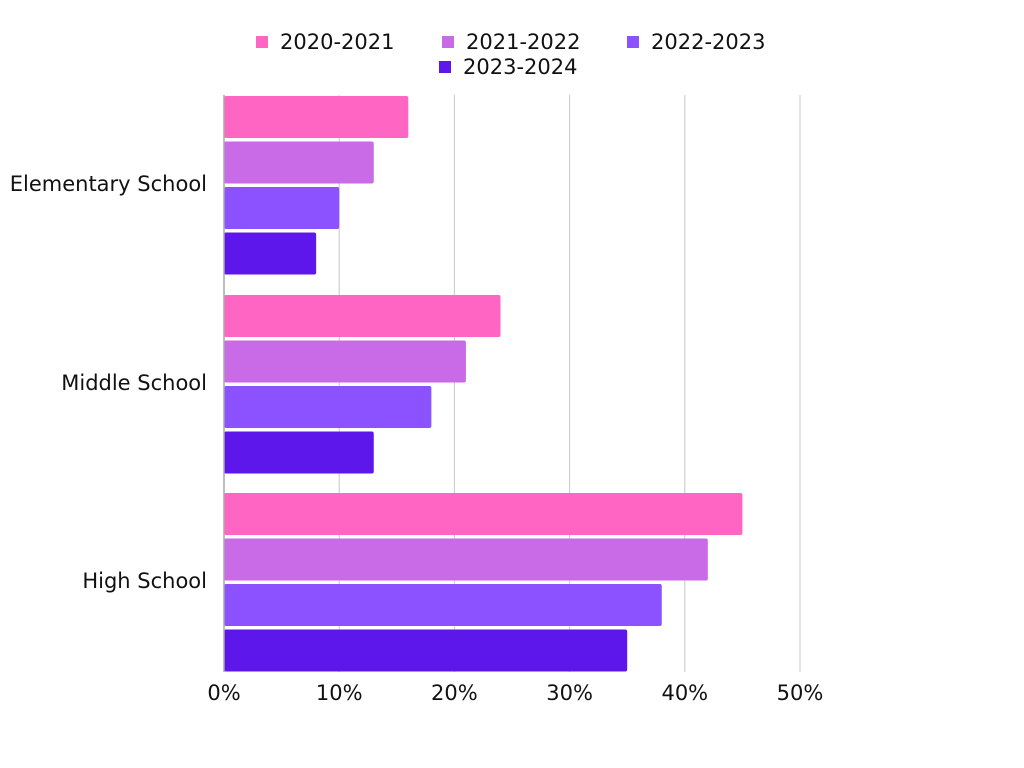  Describe the element at coordinates (523, 42) in the screenshot. I see `legend-label: 2021-2022` at that location.